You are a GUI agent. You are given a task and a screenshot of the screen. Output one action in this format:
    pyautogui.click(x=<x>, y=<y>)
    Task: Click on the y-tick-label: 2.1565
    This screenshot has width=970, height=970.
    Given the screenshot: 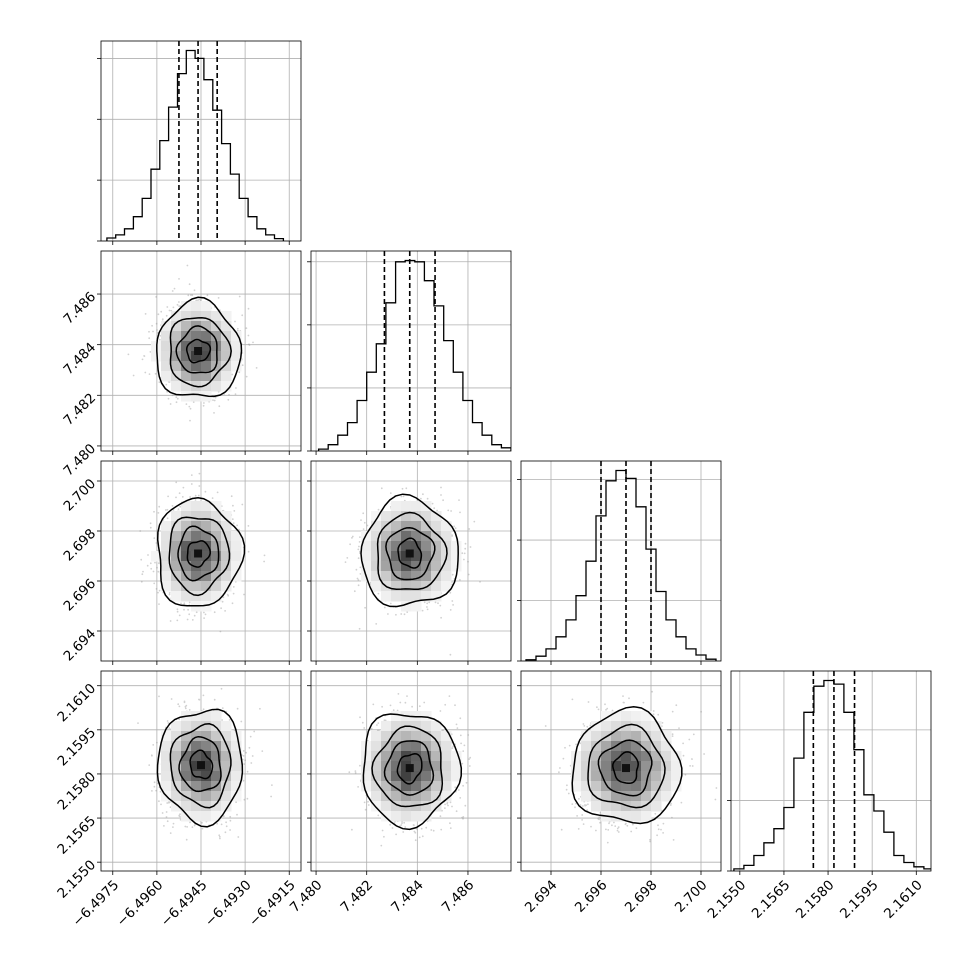 What is the action you would take?
    pyautogui.click(x=76, y=835)
    